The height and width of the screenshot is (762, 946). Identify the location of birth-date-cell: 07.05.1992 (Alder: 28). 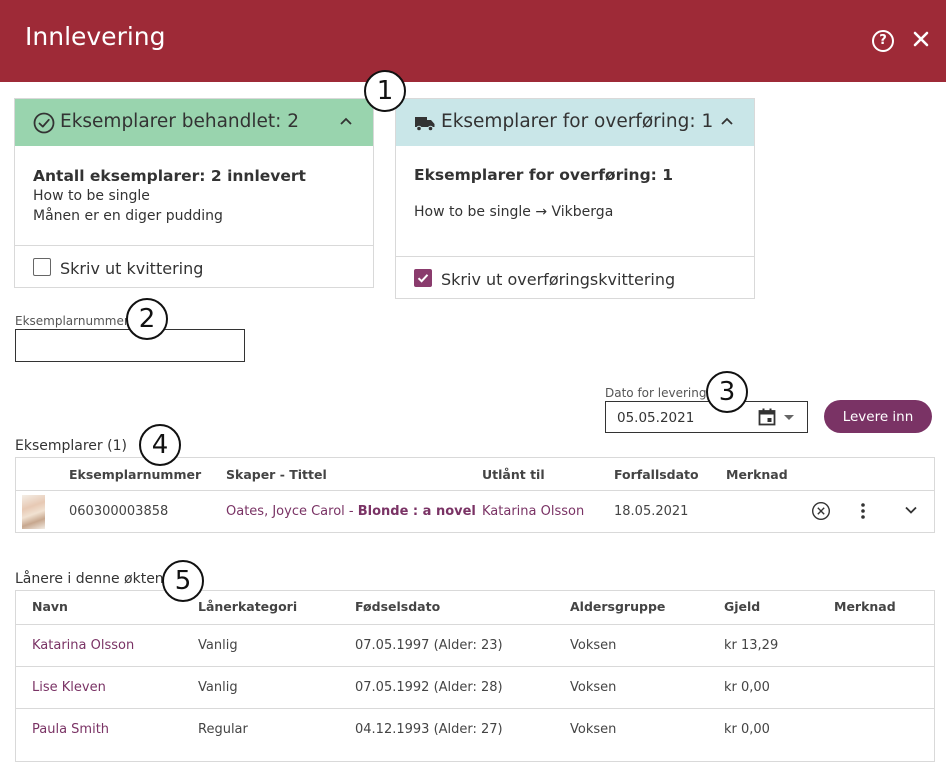
(429, 687).